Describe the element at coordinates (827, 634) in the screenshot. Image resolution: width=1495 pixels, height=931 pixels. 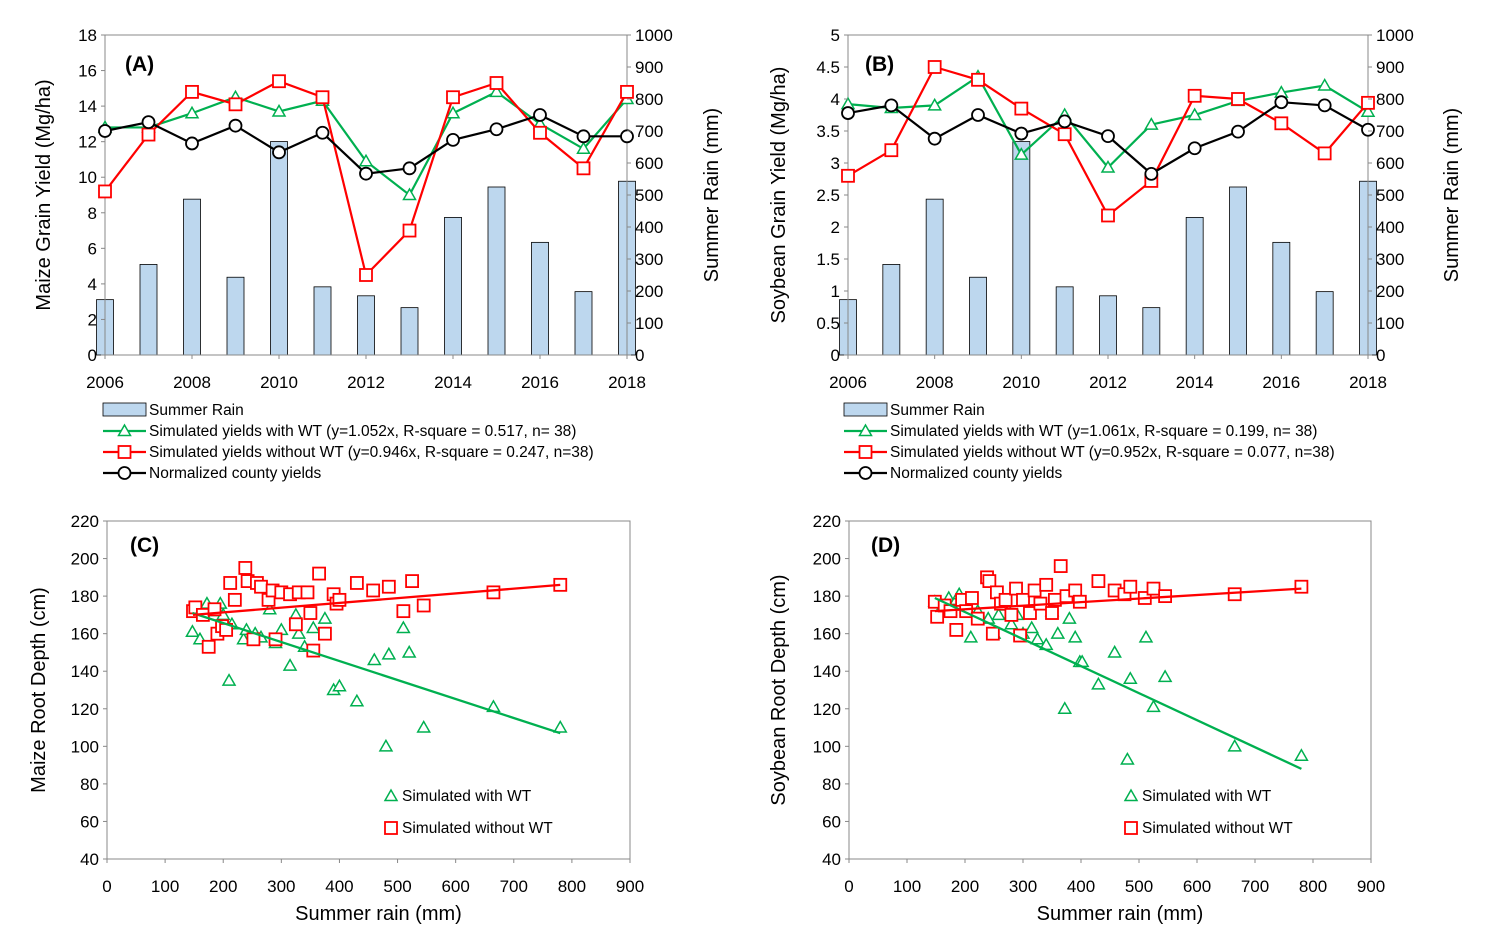
I see `y-tick-label: 160` at that location.